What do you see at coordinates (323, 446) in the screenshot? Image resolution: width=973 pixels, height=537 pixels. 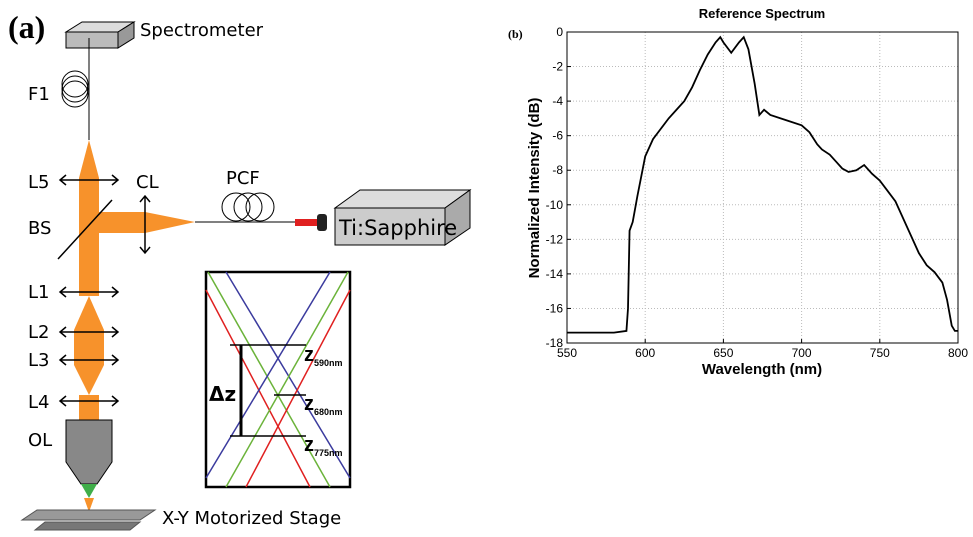 I see `z-label: z775nm` at bounding box center [323, 446].